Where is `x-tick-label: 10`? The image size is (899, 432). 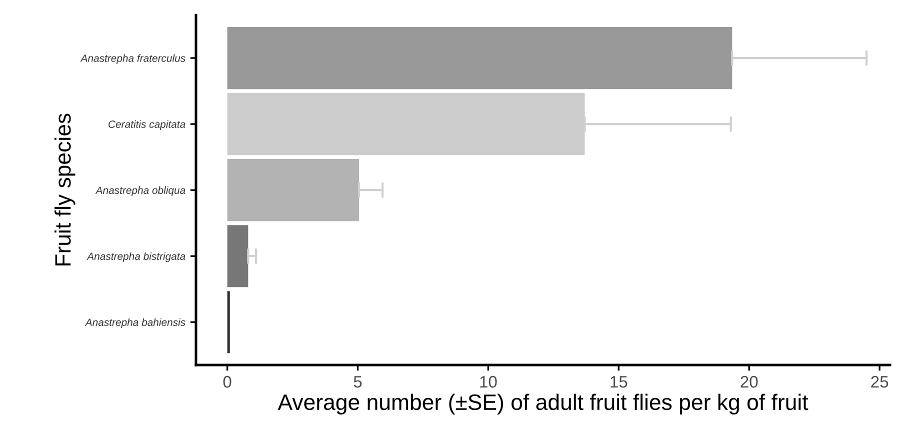 x-tick-label: 10 is located at coordinates (488, 382).